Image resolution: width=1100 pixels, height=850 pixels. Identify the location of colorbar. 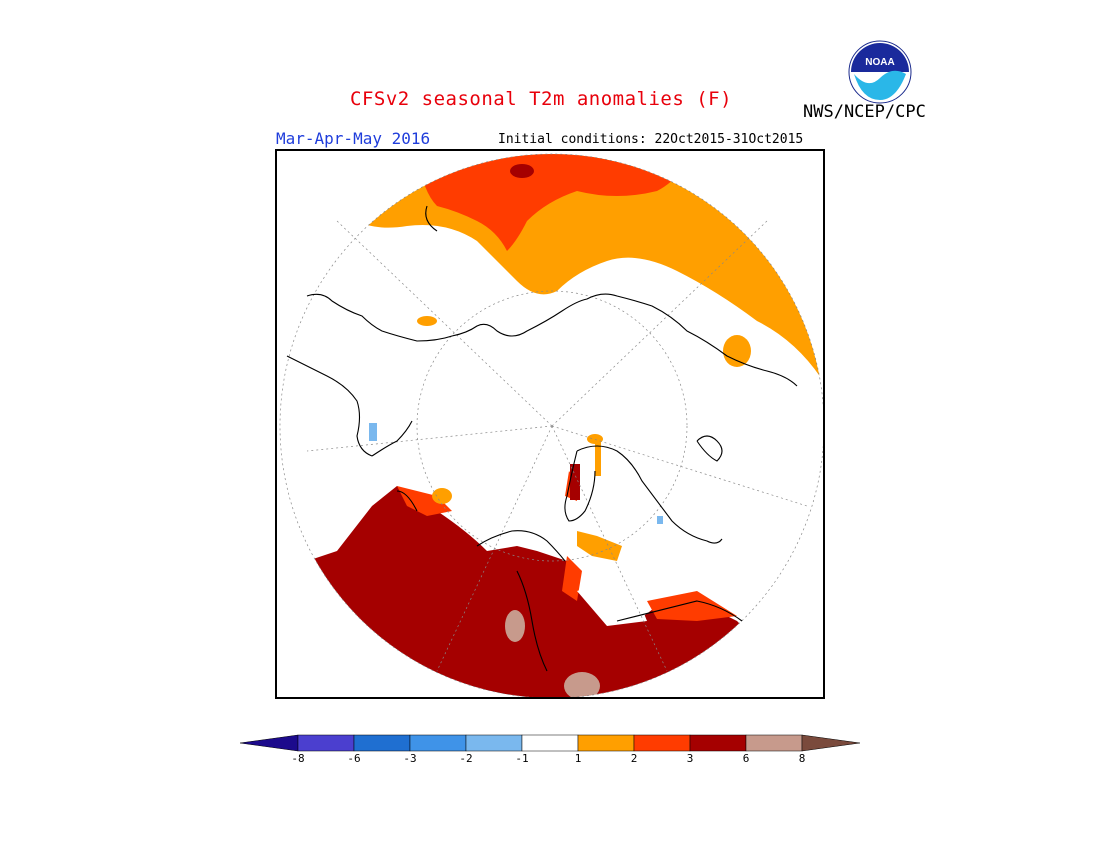
(550, 743).